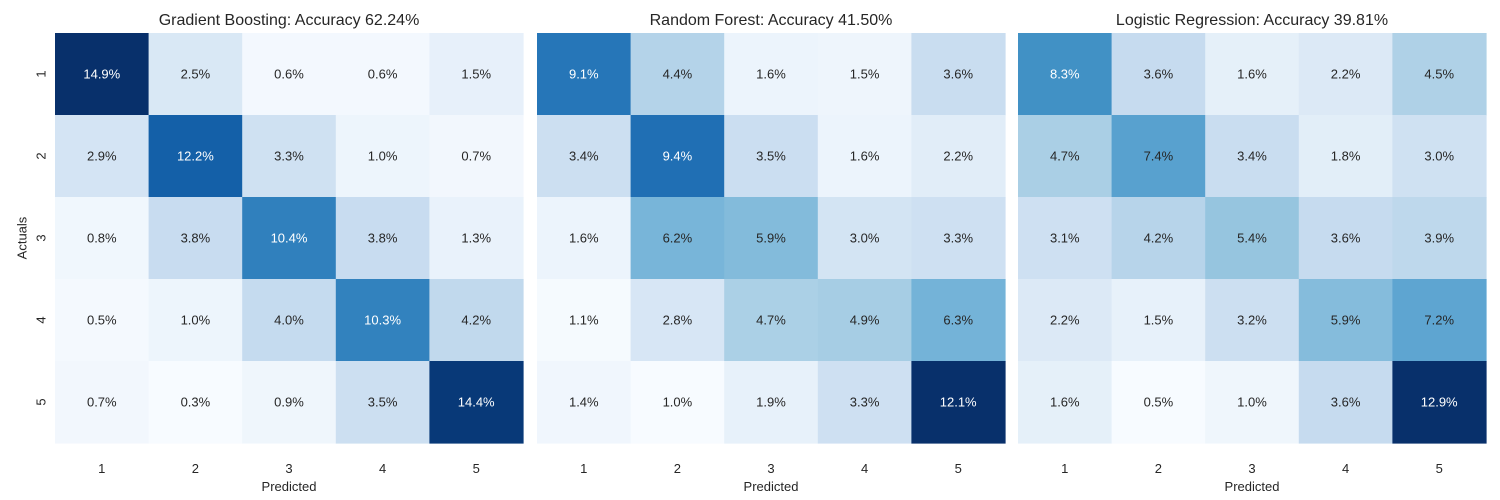  I want to click on y-tick-label: 4, so click(41, 319).